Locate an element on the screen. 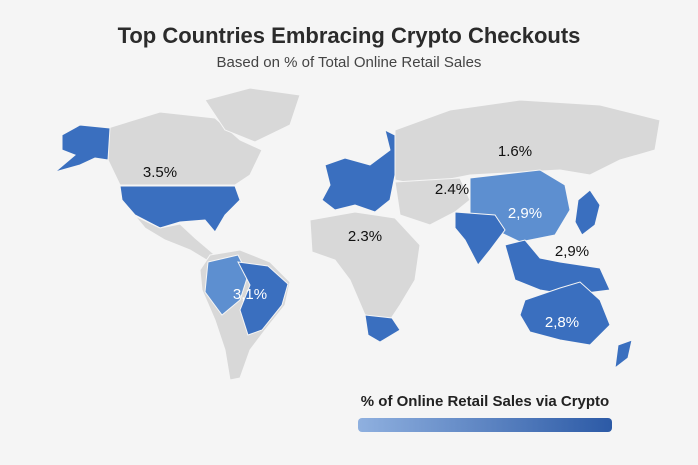  canada is located at coordinates (185, 148).